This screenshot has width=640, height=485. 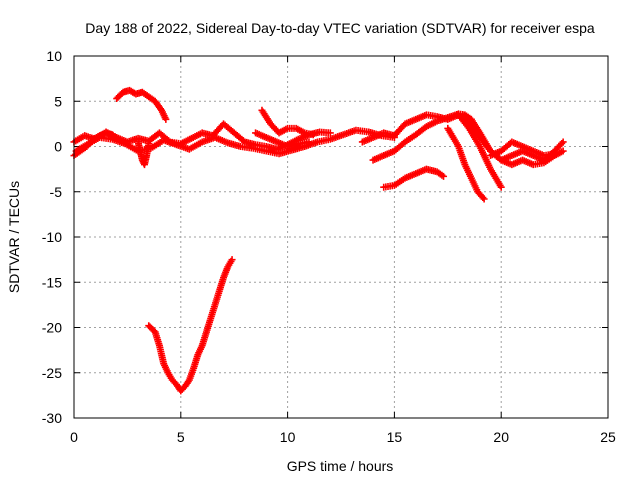 I want to click on x-axis-label: GPS time / hours, so click(x=340, y=466).